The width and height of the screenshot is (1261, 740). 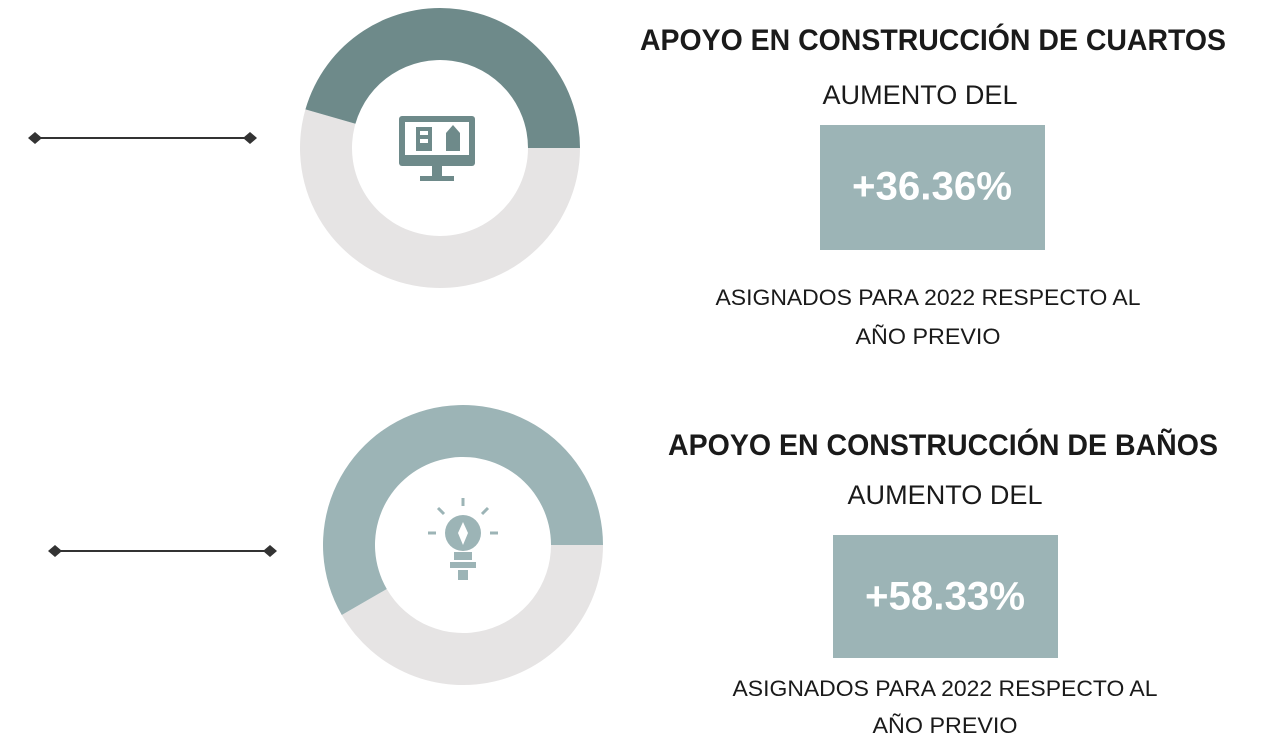 What do you see at coordinates (437, 148) in the screenshot?
I see `monitor-icon` at bounding box center [437, 148].